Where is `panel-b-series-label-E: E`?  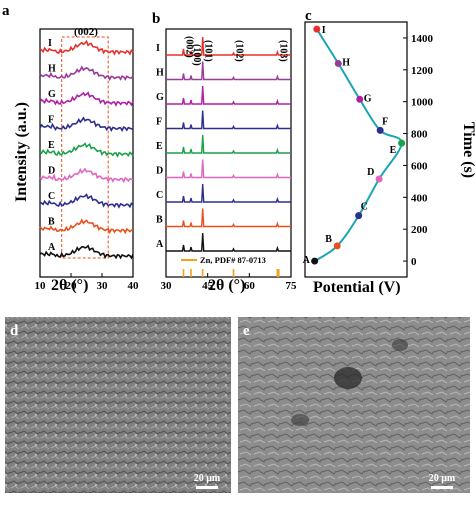 panel-b-series-label-E: E is located at coordinates (159, 146).